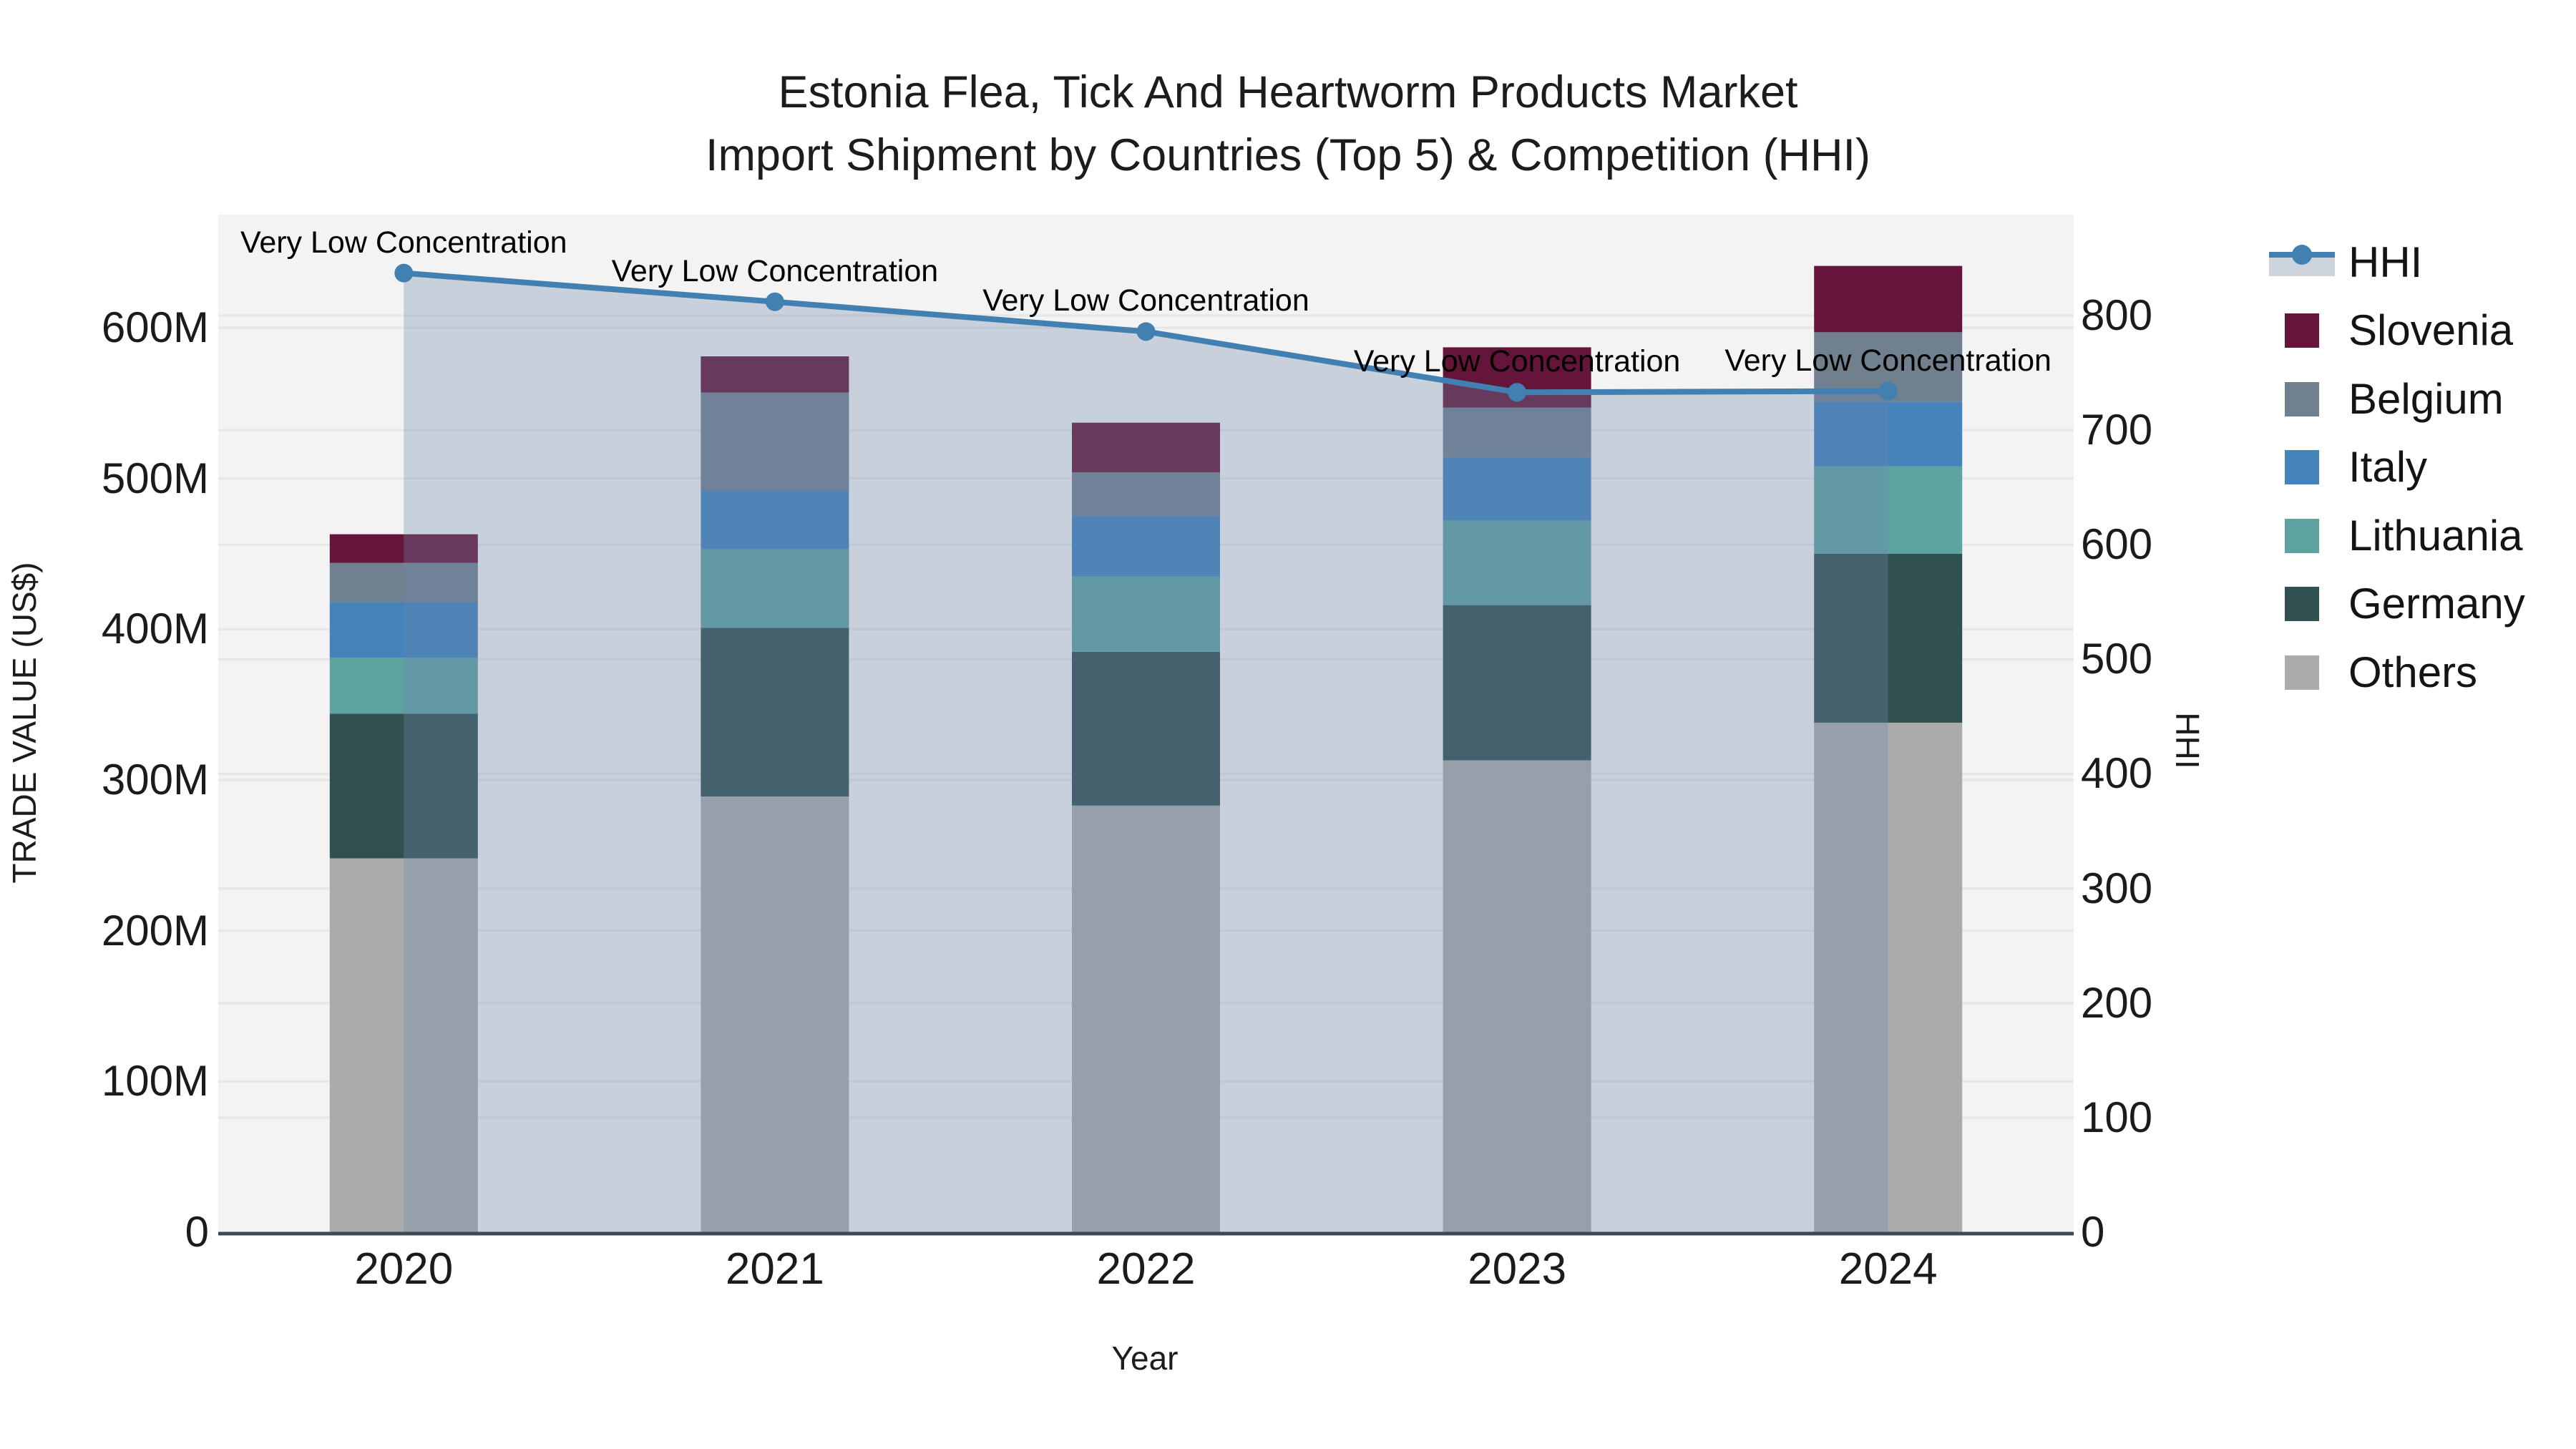  I want to click on bar-segment-slovenia-2020, so click(403, 548).